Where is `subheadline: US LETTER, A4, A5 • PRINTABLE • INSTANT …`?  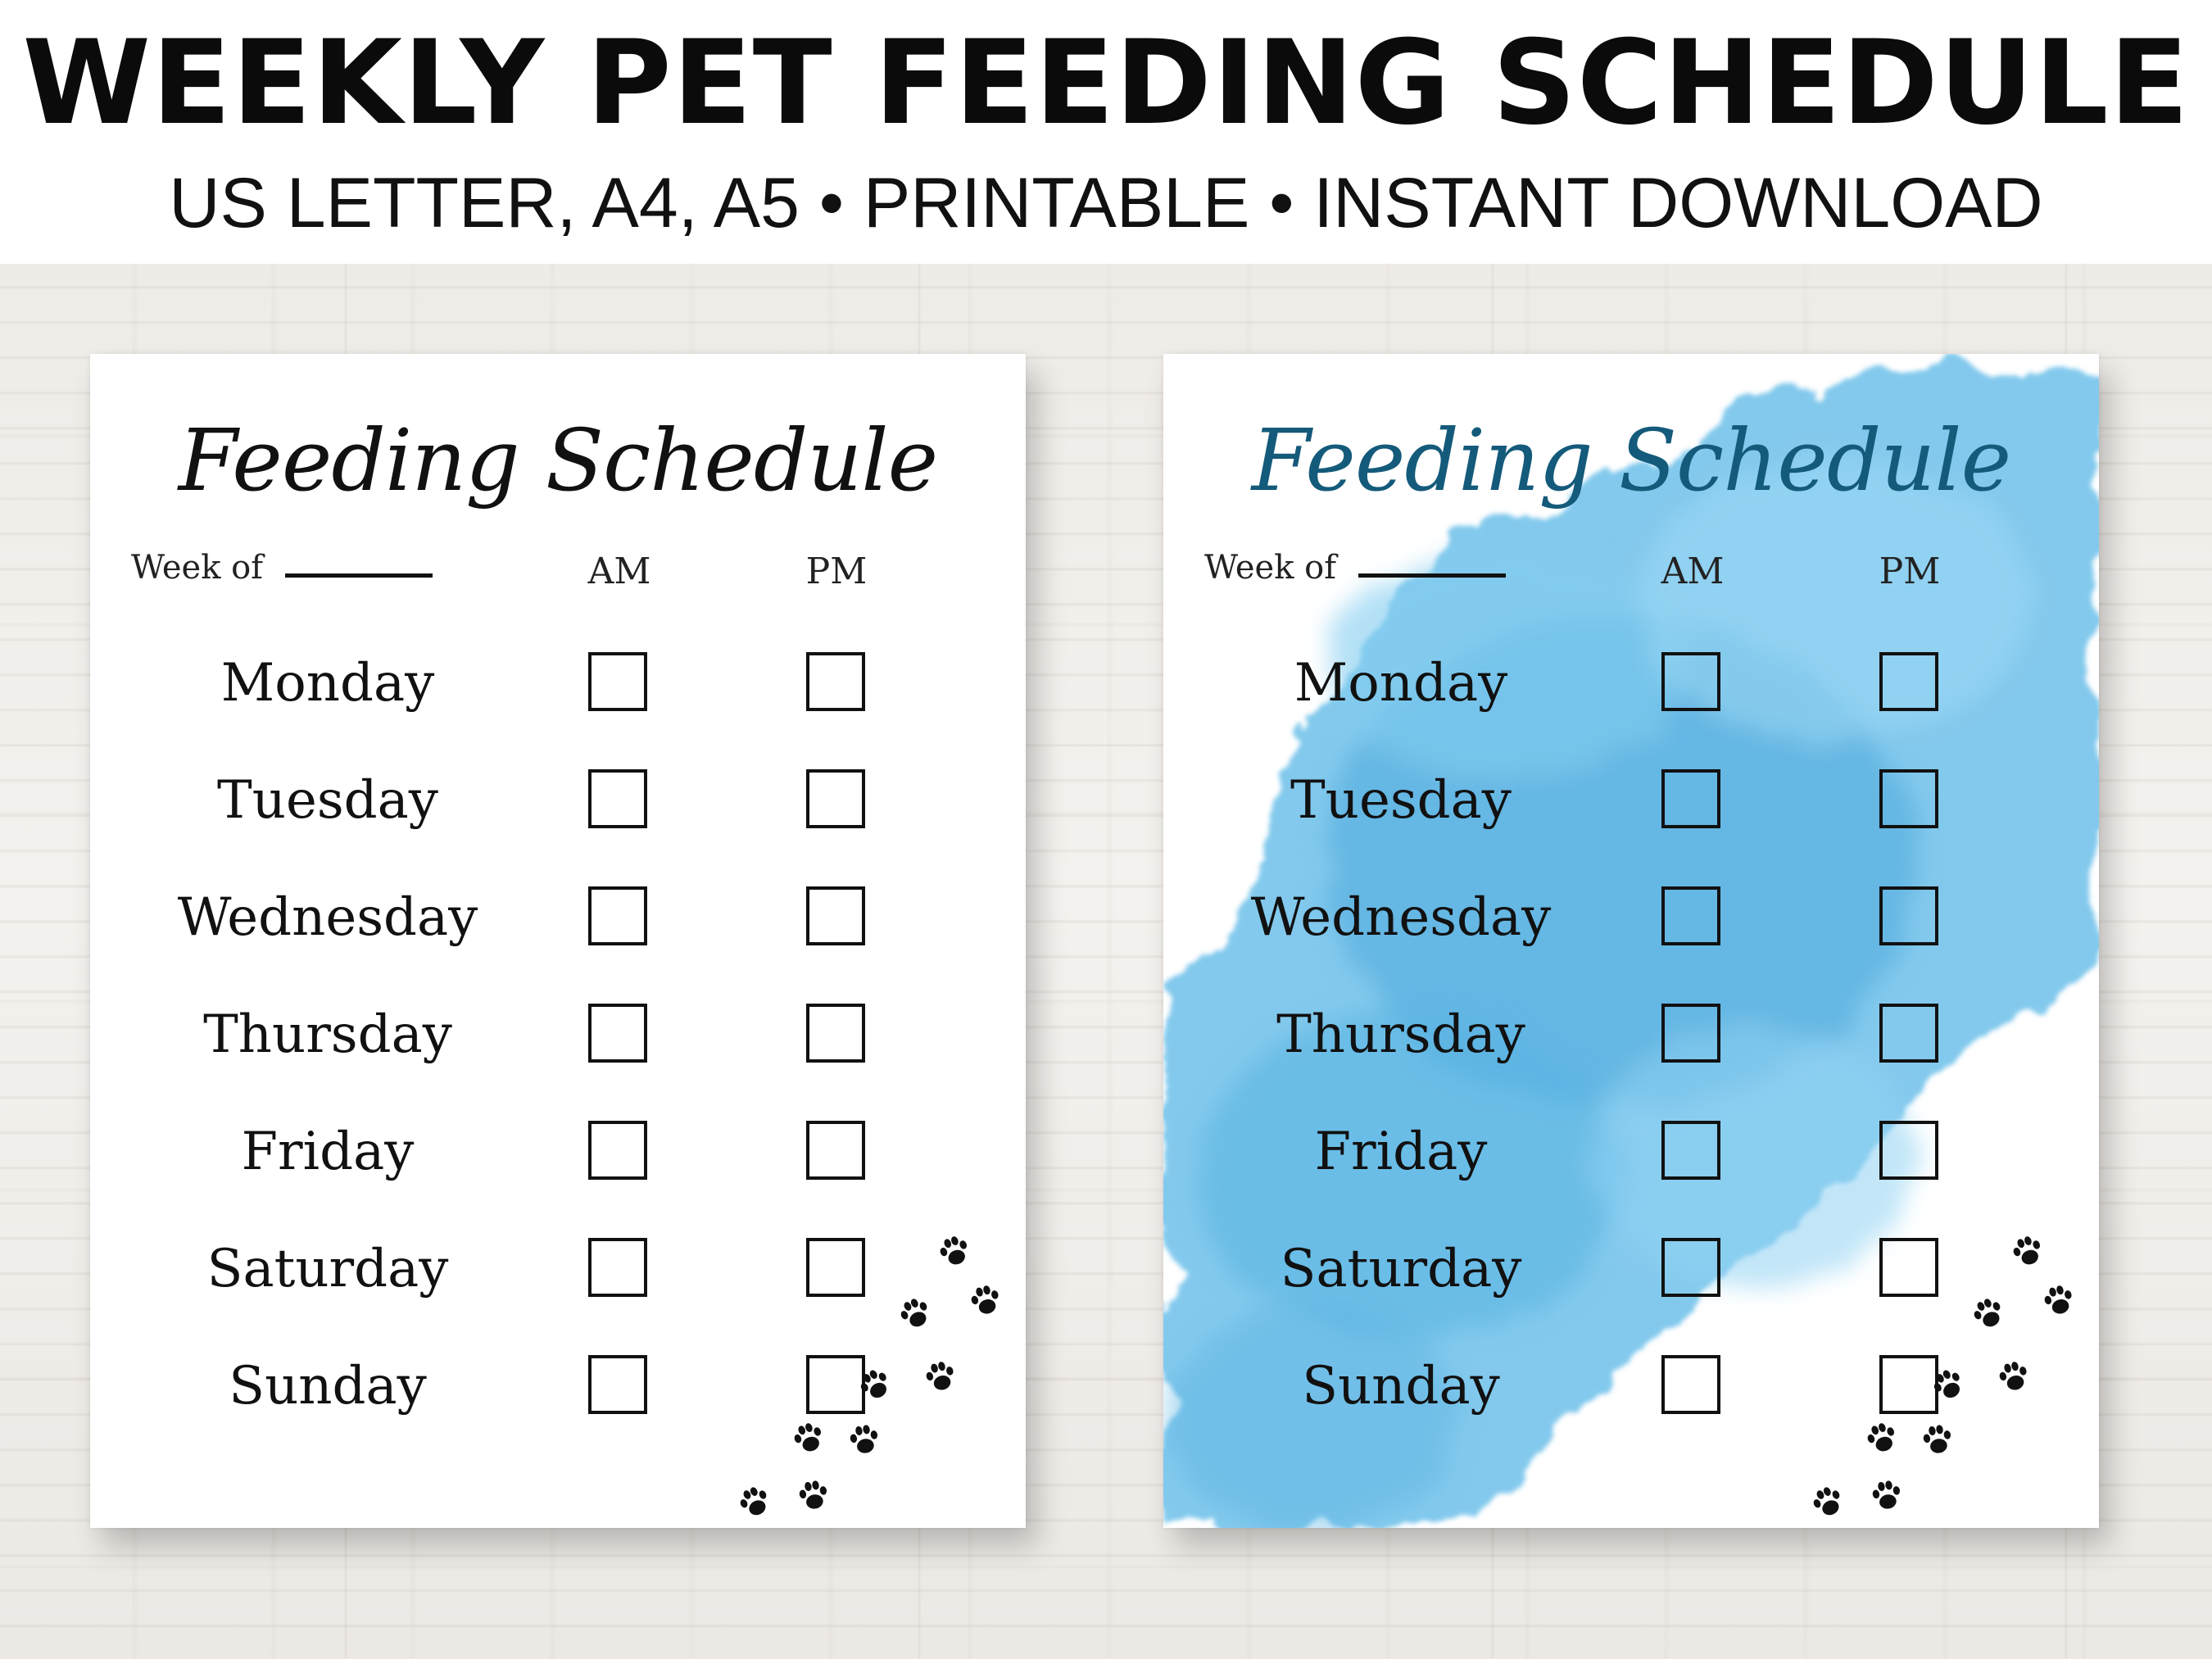 subheadline: US LETTER, A4, A5 • PRINTABLE • INSTANT … is located at coordinates (1106, 203).